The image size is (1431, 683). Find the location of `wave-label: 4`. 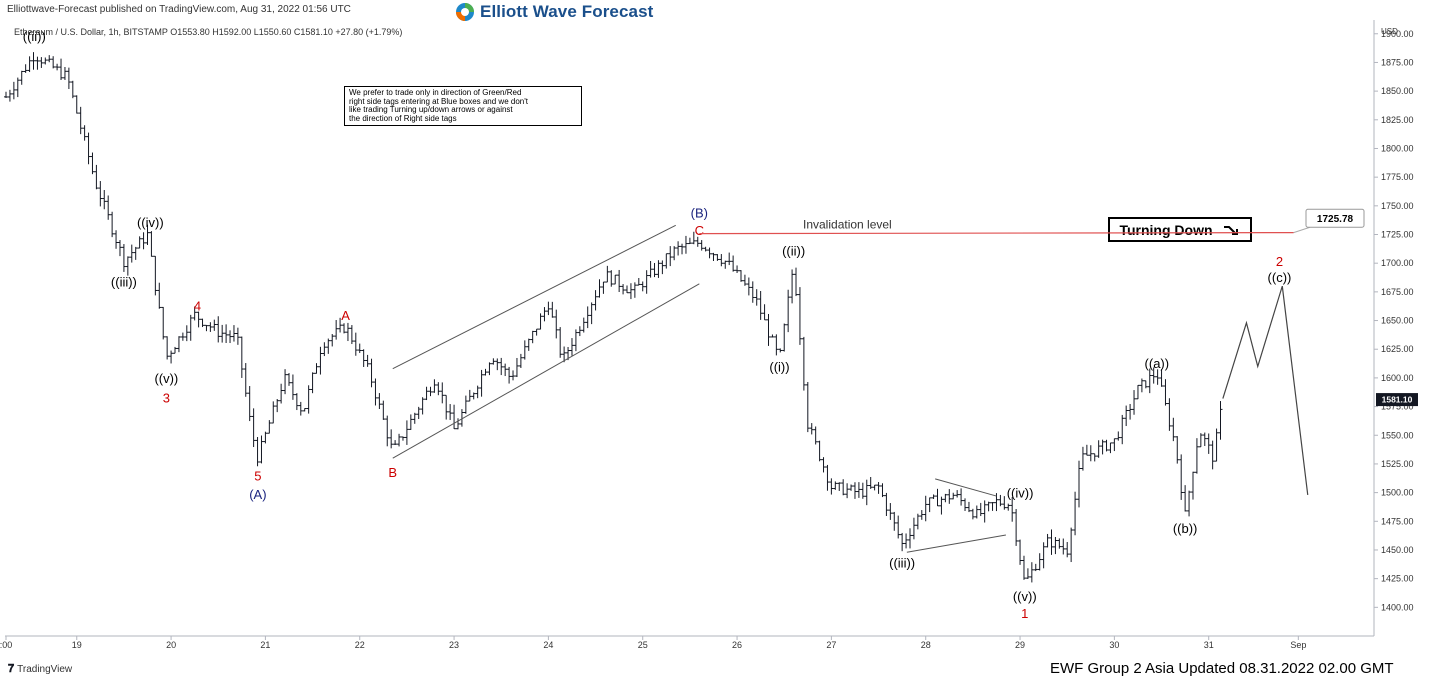

wave-label: 4 is located at coordinates (197, 306).